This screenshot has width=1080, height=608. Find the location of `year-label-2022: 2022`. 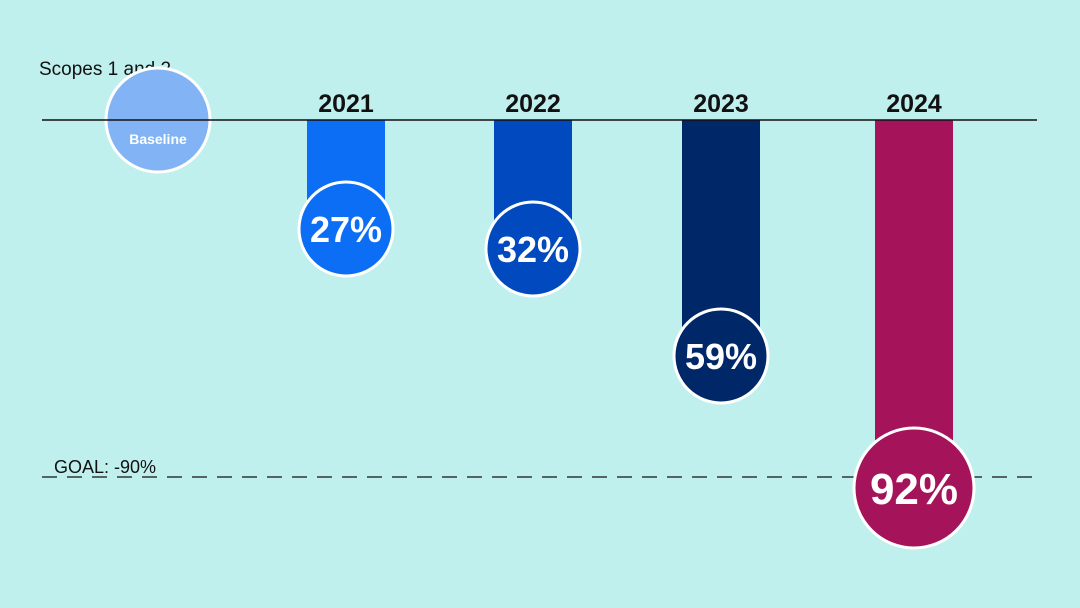

year-label-2022: 2022 is located at coordinates (533, 104).